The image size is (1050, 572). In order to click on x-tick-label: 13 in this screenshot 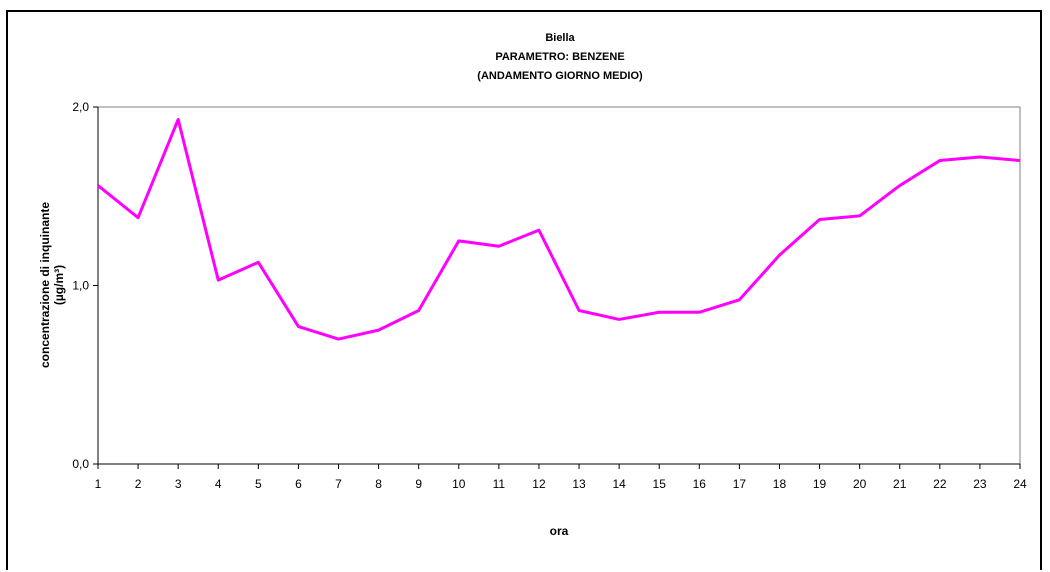, I will do `click(579, 484)`.